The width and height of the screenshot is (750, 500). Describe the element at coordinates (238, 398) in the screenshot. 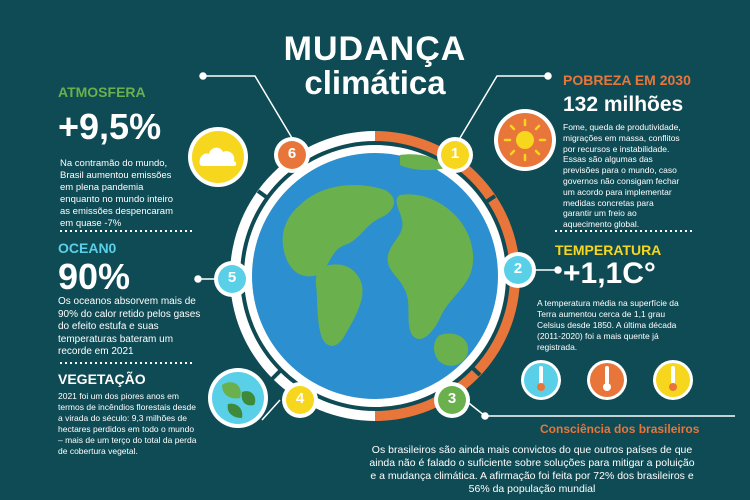

I see `leaves-icon` at that location.